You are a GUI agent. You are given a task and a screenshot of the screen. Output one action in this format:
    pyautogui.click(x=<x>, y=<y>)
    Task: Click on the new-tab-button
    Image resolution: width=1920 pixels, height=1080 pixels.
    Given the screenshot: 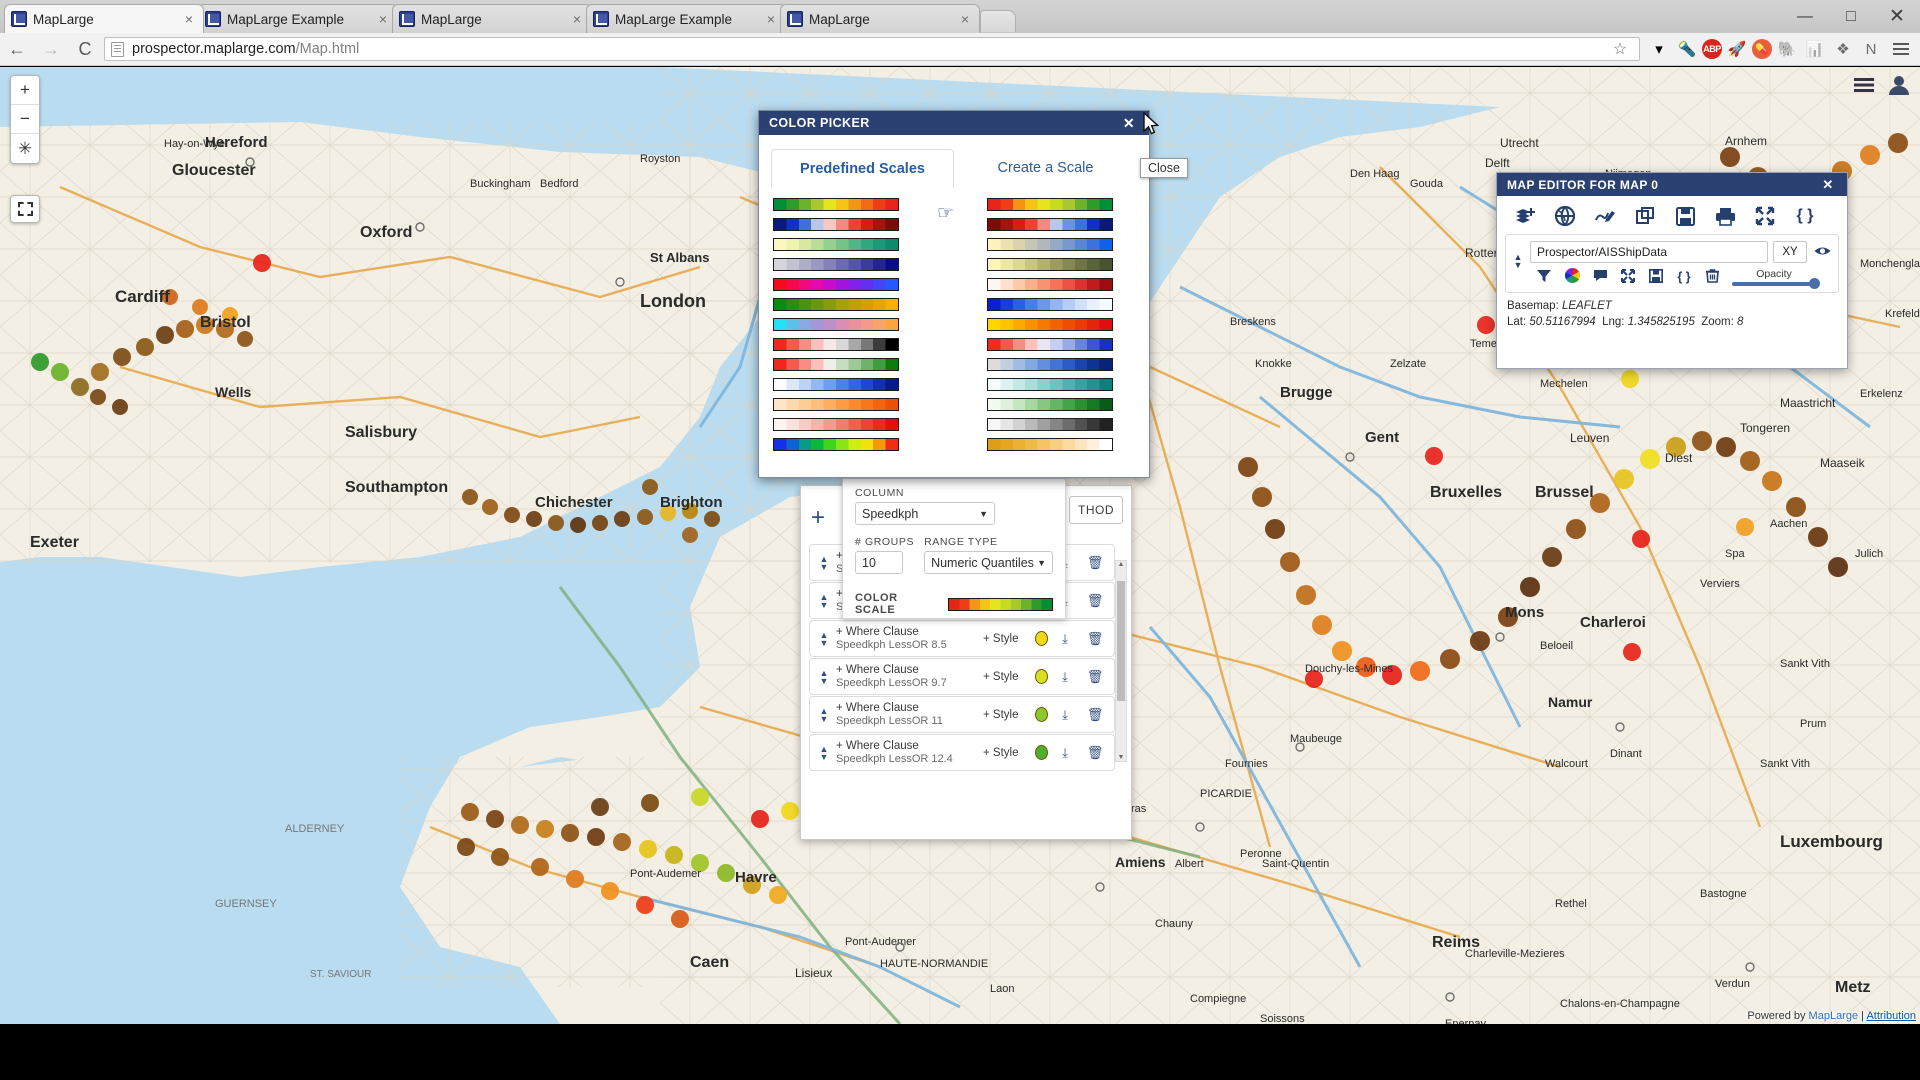 What is the action you would take?
    pyautogui.click(x=998, y=21)
    